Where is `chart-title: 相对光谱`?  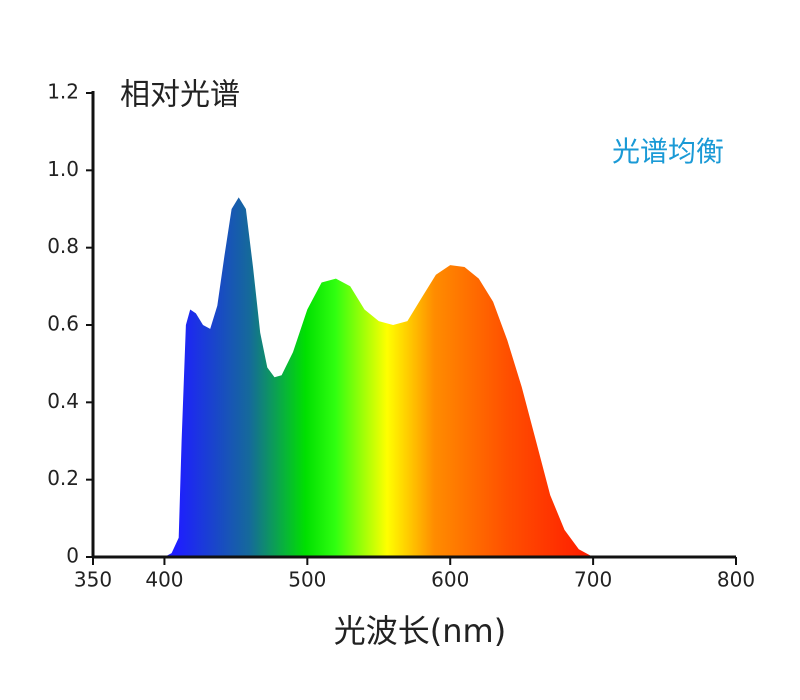
chart-title: 相对光谱 is located at coordinates (180, 95).